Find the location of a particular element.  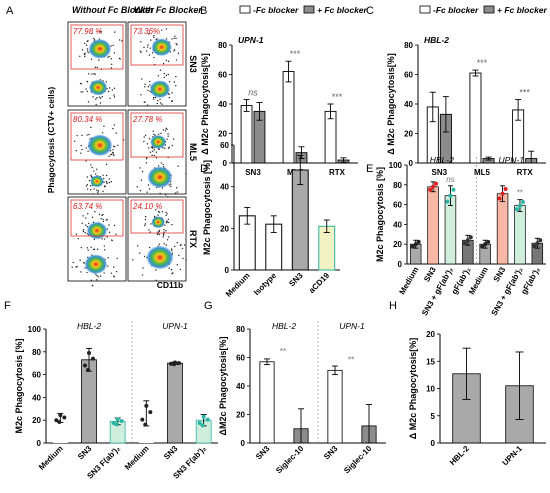

y-tick-label: 40 is located at coordinates (36, 397).